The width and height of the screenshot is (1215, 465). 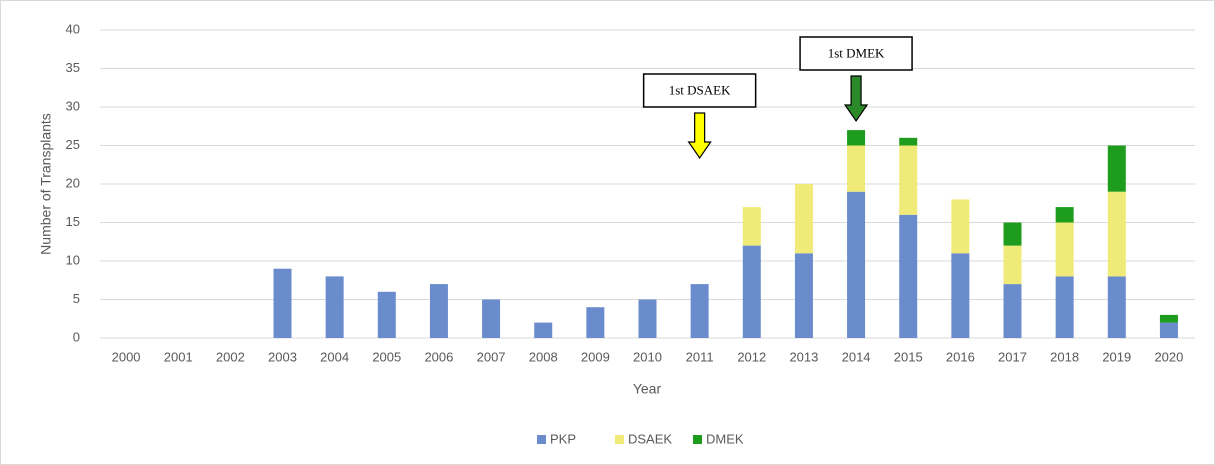 What do you see at coordinates (73, 105) in the screenshot?
I see `y-tick-label: 30` at bounding box center [73, 105].